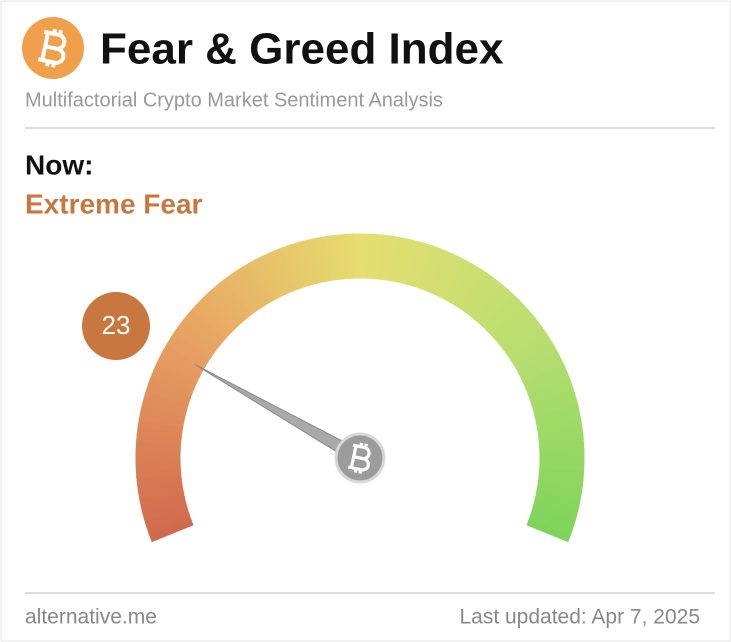  What do you see at coordinates (53, 48) in the screenshot?
I see `bitcoin-logo` at bounding box center [53, 48].